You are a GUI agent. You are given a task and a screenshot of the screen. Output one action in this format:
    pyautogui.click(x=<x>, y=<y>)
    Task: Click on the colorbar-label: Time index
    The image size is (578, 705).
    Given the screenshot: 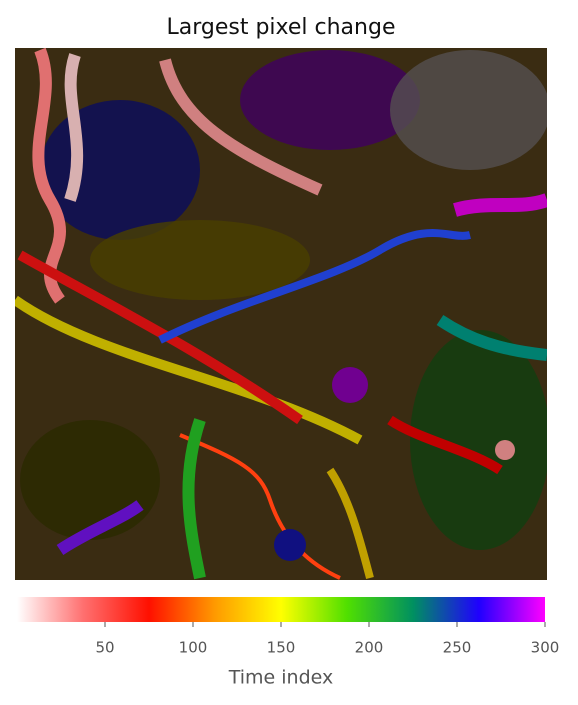 What is the action you would take?
    pyautogui.click(x=281, y=678)
    